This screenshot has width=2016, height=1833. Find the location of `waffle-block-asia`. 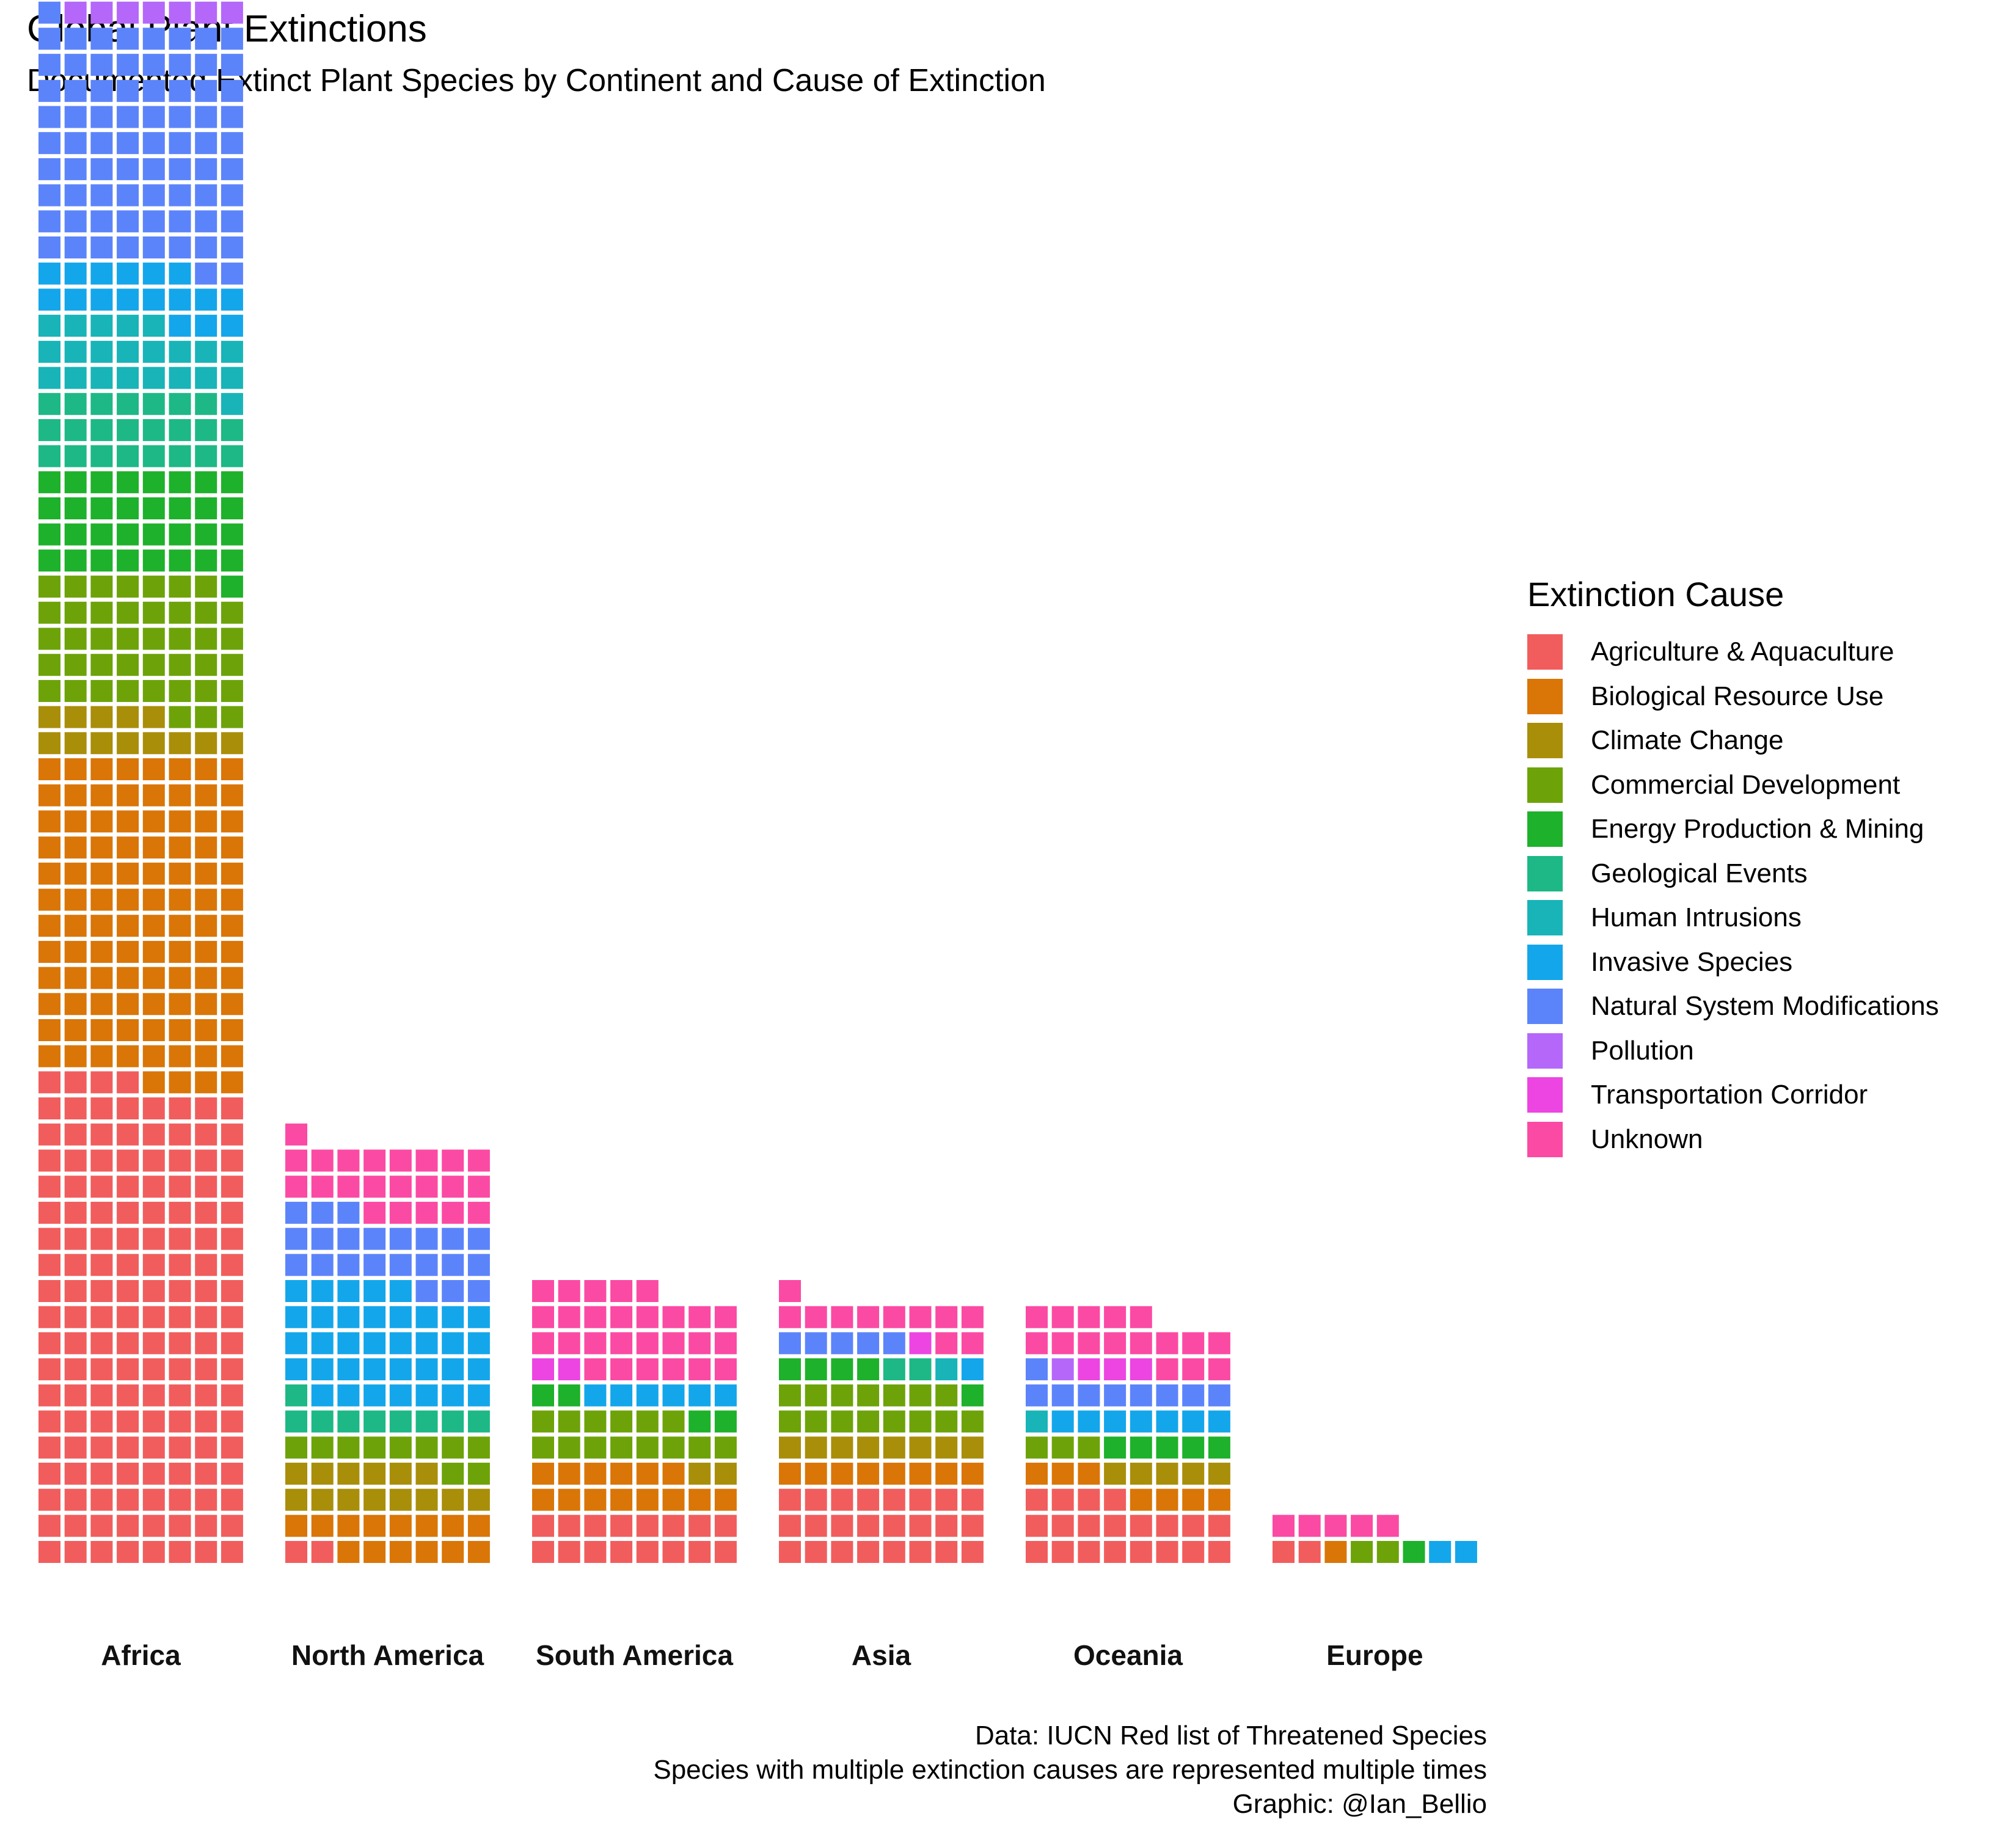

waffle-block-asia is located at coordinates (881, 1421).